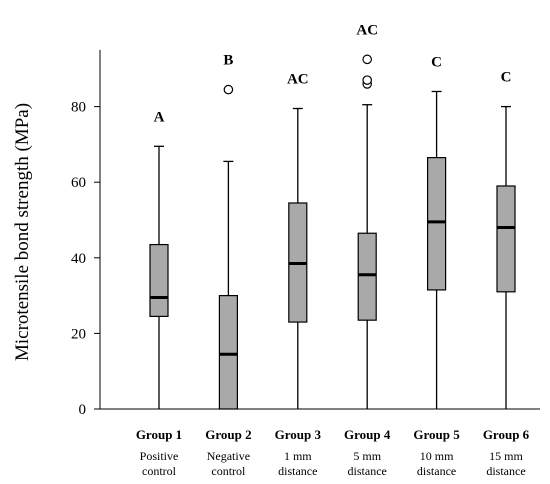 The width and height of the screenshot is (550, 484). What do you see at coordinates (298, 456) in the screenshot?
I see `group-desc-label: 1 mm` at bounding box center [298, 456].